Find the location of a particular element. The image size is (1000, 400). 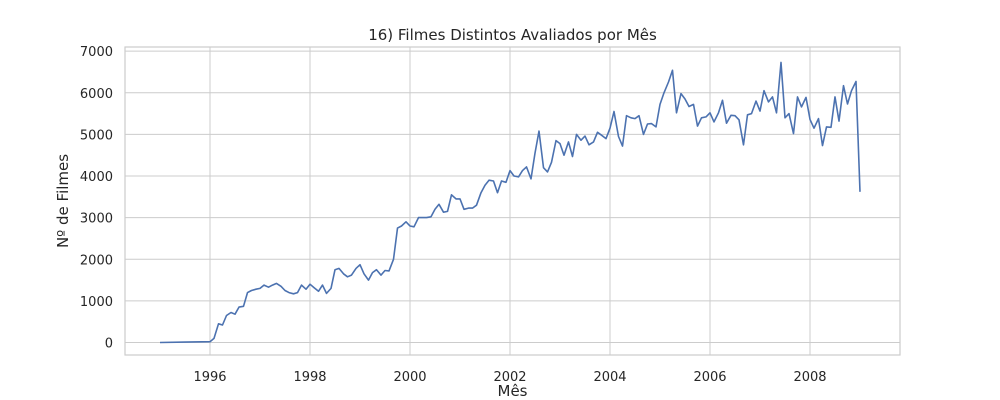

x-tick-label: 2006 is located at coordinates (709, 377).